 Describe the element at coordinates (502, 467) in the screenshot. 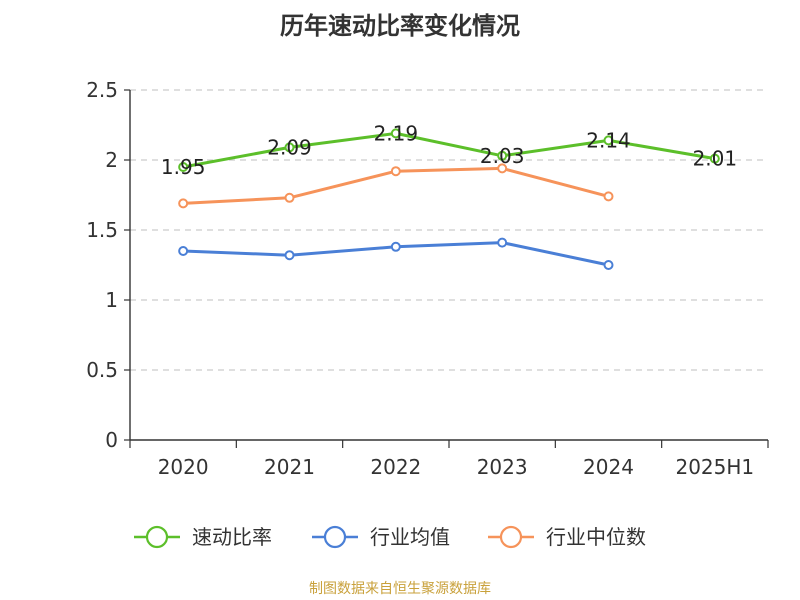

I see `x-tick-label: 2023` at that location.